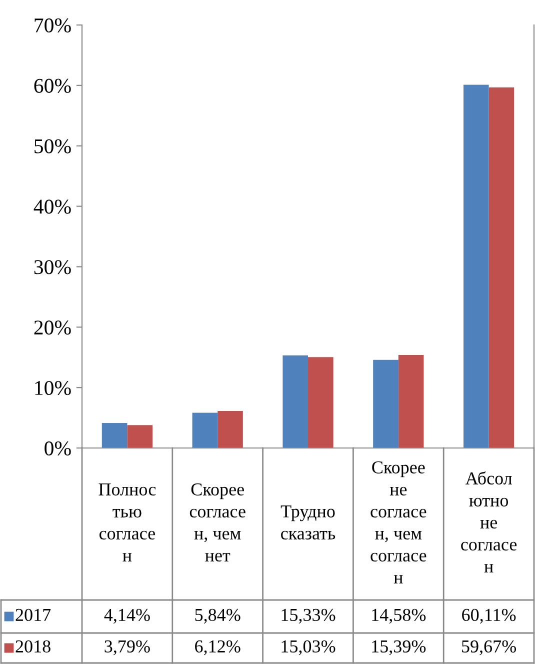 The width and height of the screenshot is (535, 664). Describe the element at coordinates (489, 616) in the screenshot. I see `data-label: 60,11%` at that location.